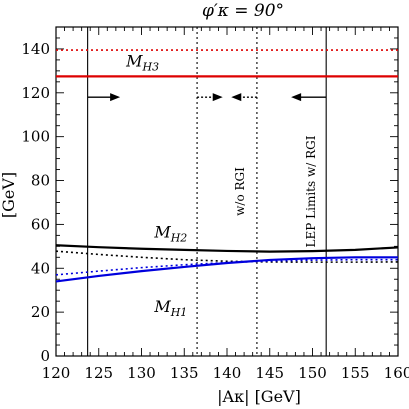  What do you see at coordinates (35, 49) in the screenshot?
I see `y-tick-label: 140` at bounding box center [35, 49].